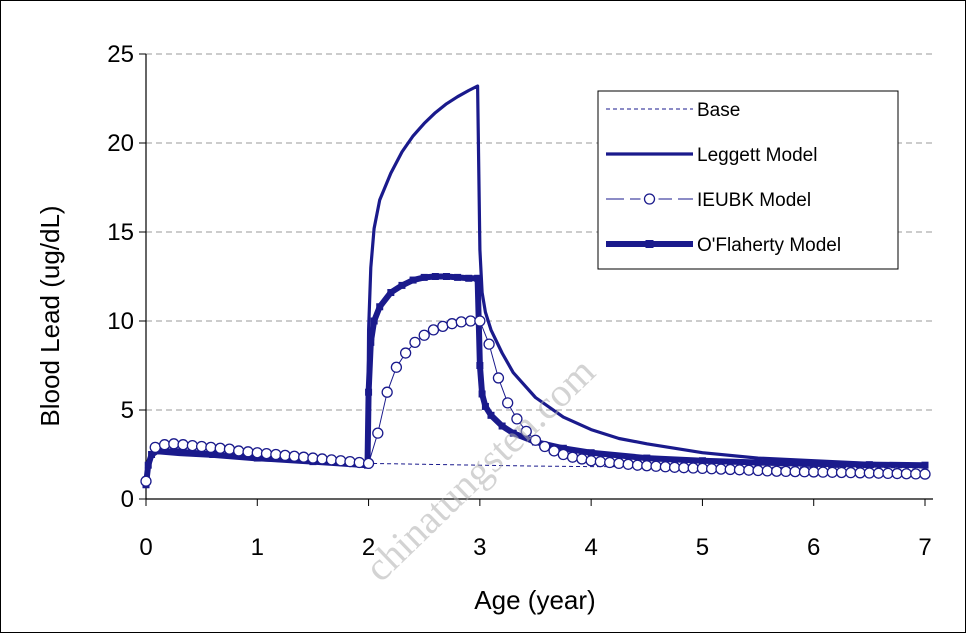 The width and height of the screenshot is (966, 634). Describe the element at coordinates (757, 155) in the screenshot. I see `legend-label-leggett-model: Leggett Model` at that location.